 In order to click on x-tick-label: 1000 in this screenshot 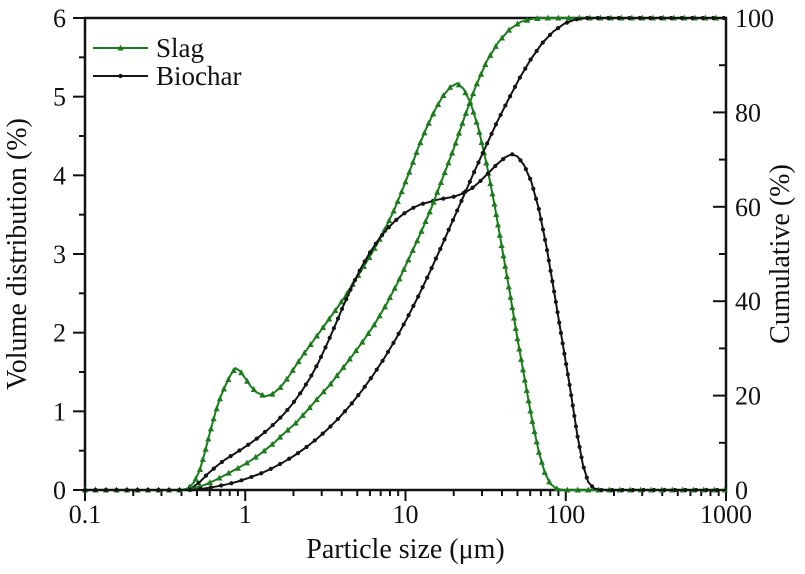, I will do `click(726, 514)`.